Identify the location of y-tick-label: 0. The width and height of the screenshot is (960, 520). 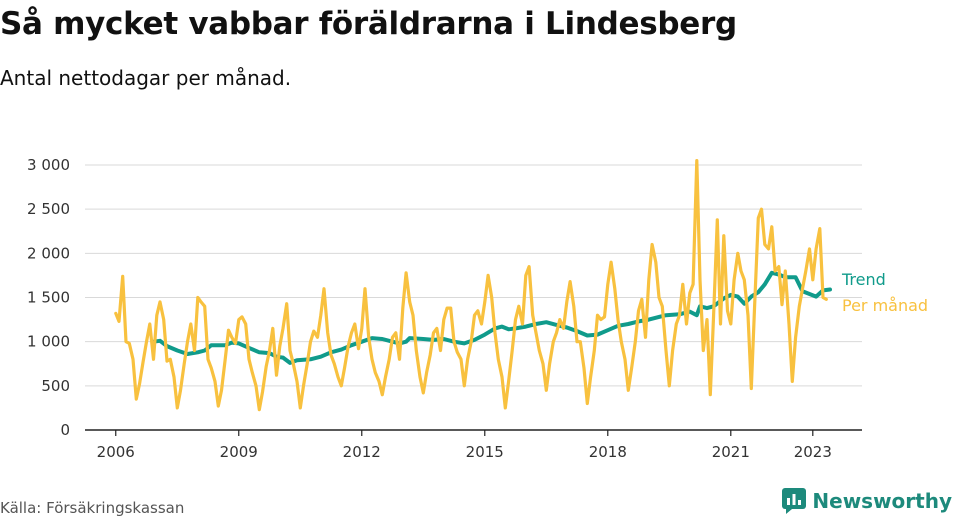
(65, 430).